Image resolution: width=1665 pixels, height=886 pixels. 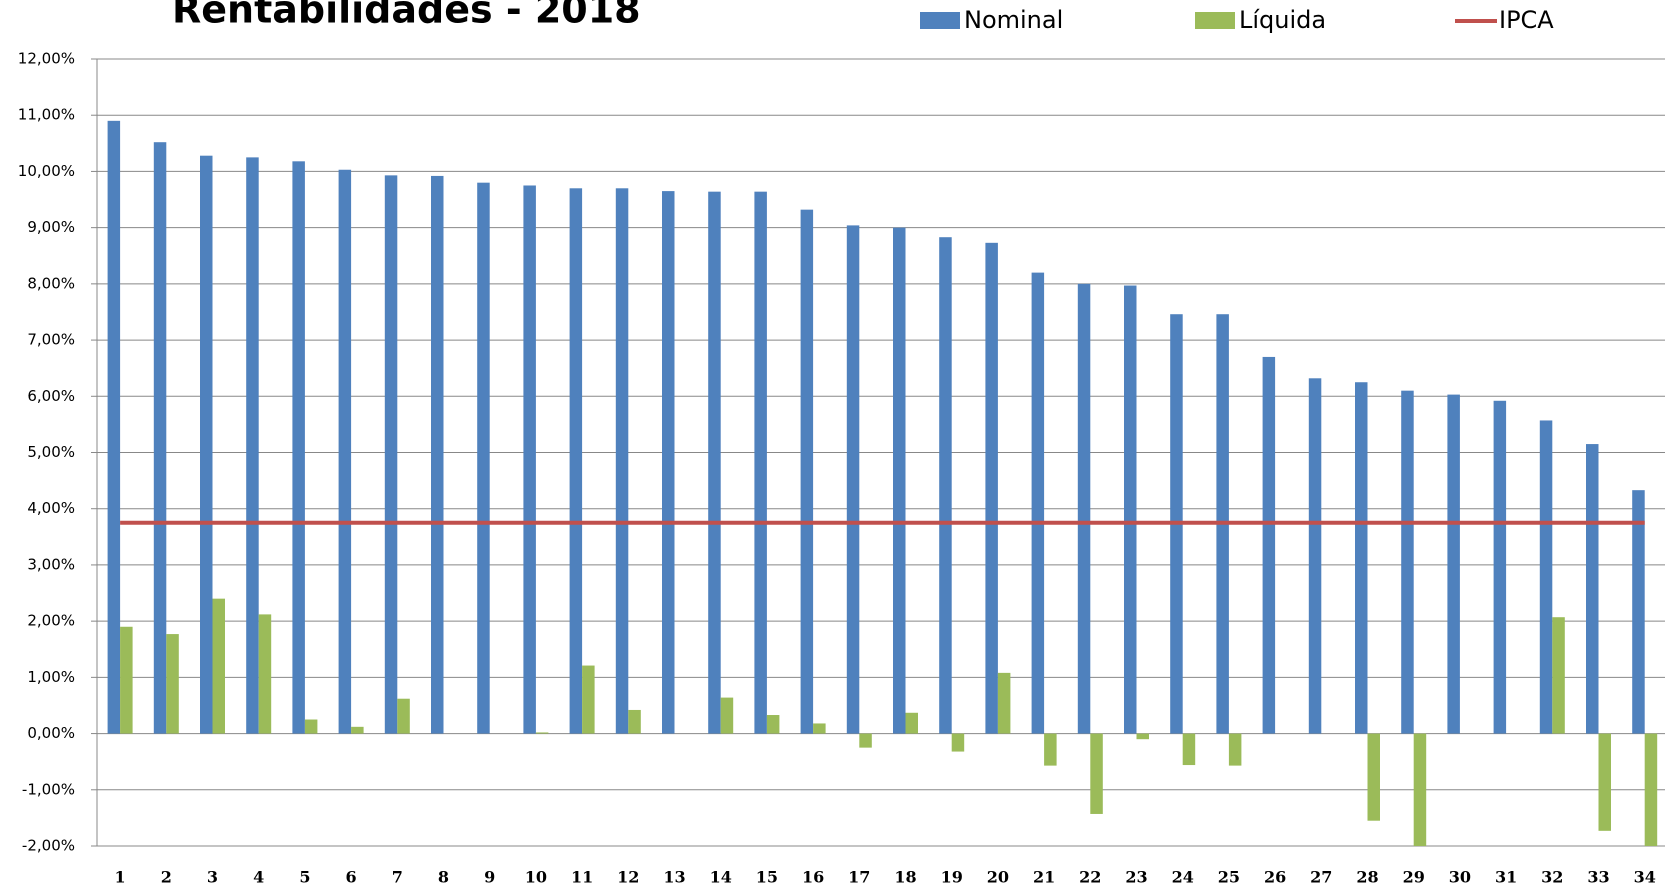 What do you see at coordinates (397, 877) in the screenshot?
I see `x-tick-label: 7` at bounding box center [397, 877].